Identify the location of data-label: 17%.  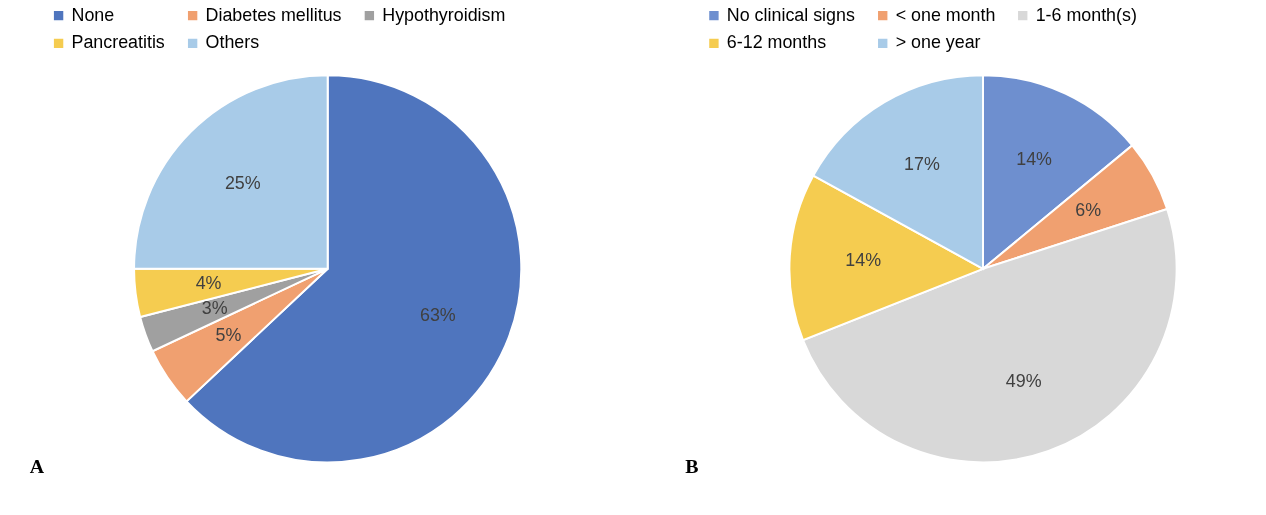
(922, 164).